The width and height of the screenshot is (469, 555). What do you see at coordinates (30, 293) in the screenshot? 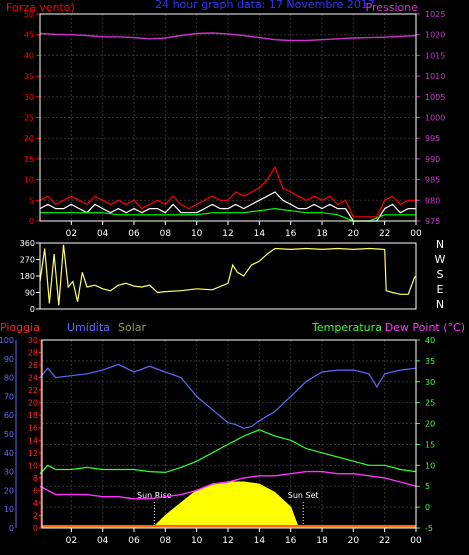
I see `direction-y-tick-label: 90` at bounding box center [30, 293].